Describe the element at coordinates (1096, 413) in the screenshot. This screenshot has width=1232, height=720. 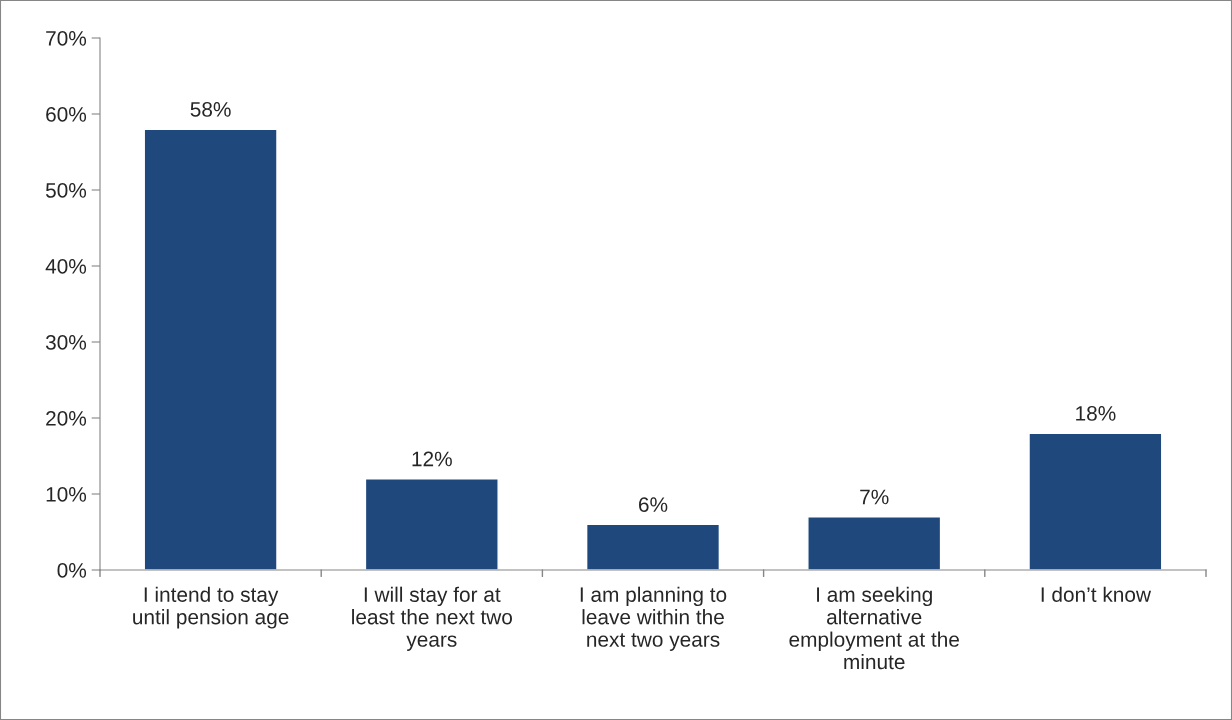
I see `data-label: 18%` at that location.